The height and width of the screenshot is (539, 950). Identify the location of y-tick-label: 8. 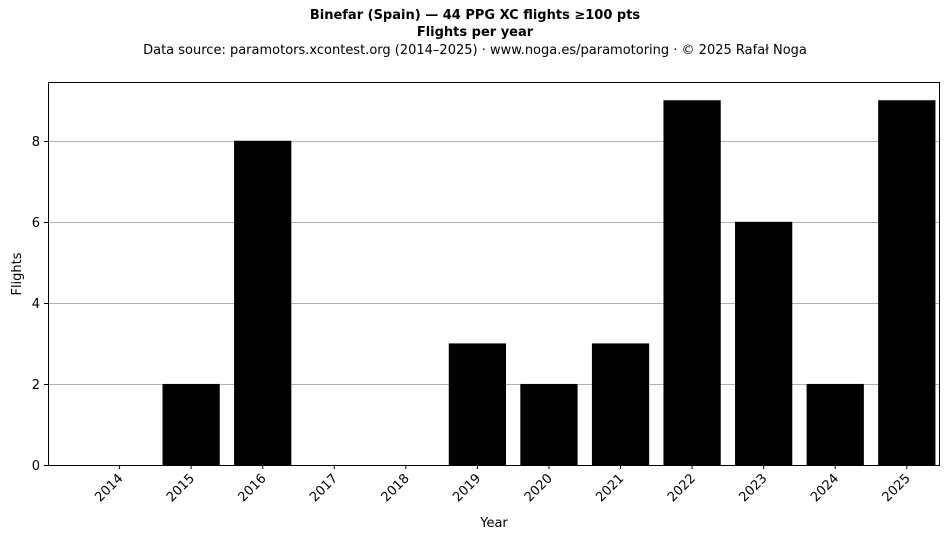
(36, 142).